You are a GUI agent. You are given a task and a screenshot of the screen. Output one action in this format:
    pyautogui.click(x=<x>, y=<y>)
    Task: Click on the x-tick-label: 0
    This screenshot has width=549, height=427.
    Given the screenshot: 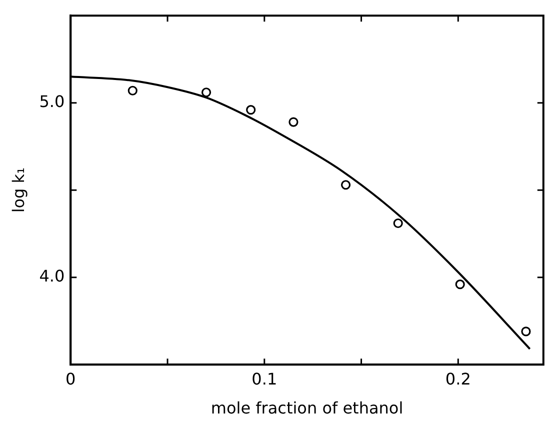 What is the action you would take?
    pyautogui.click(x=71, y=378)
    